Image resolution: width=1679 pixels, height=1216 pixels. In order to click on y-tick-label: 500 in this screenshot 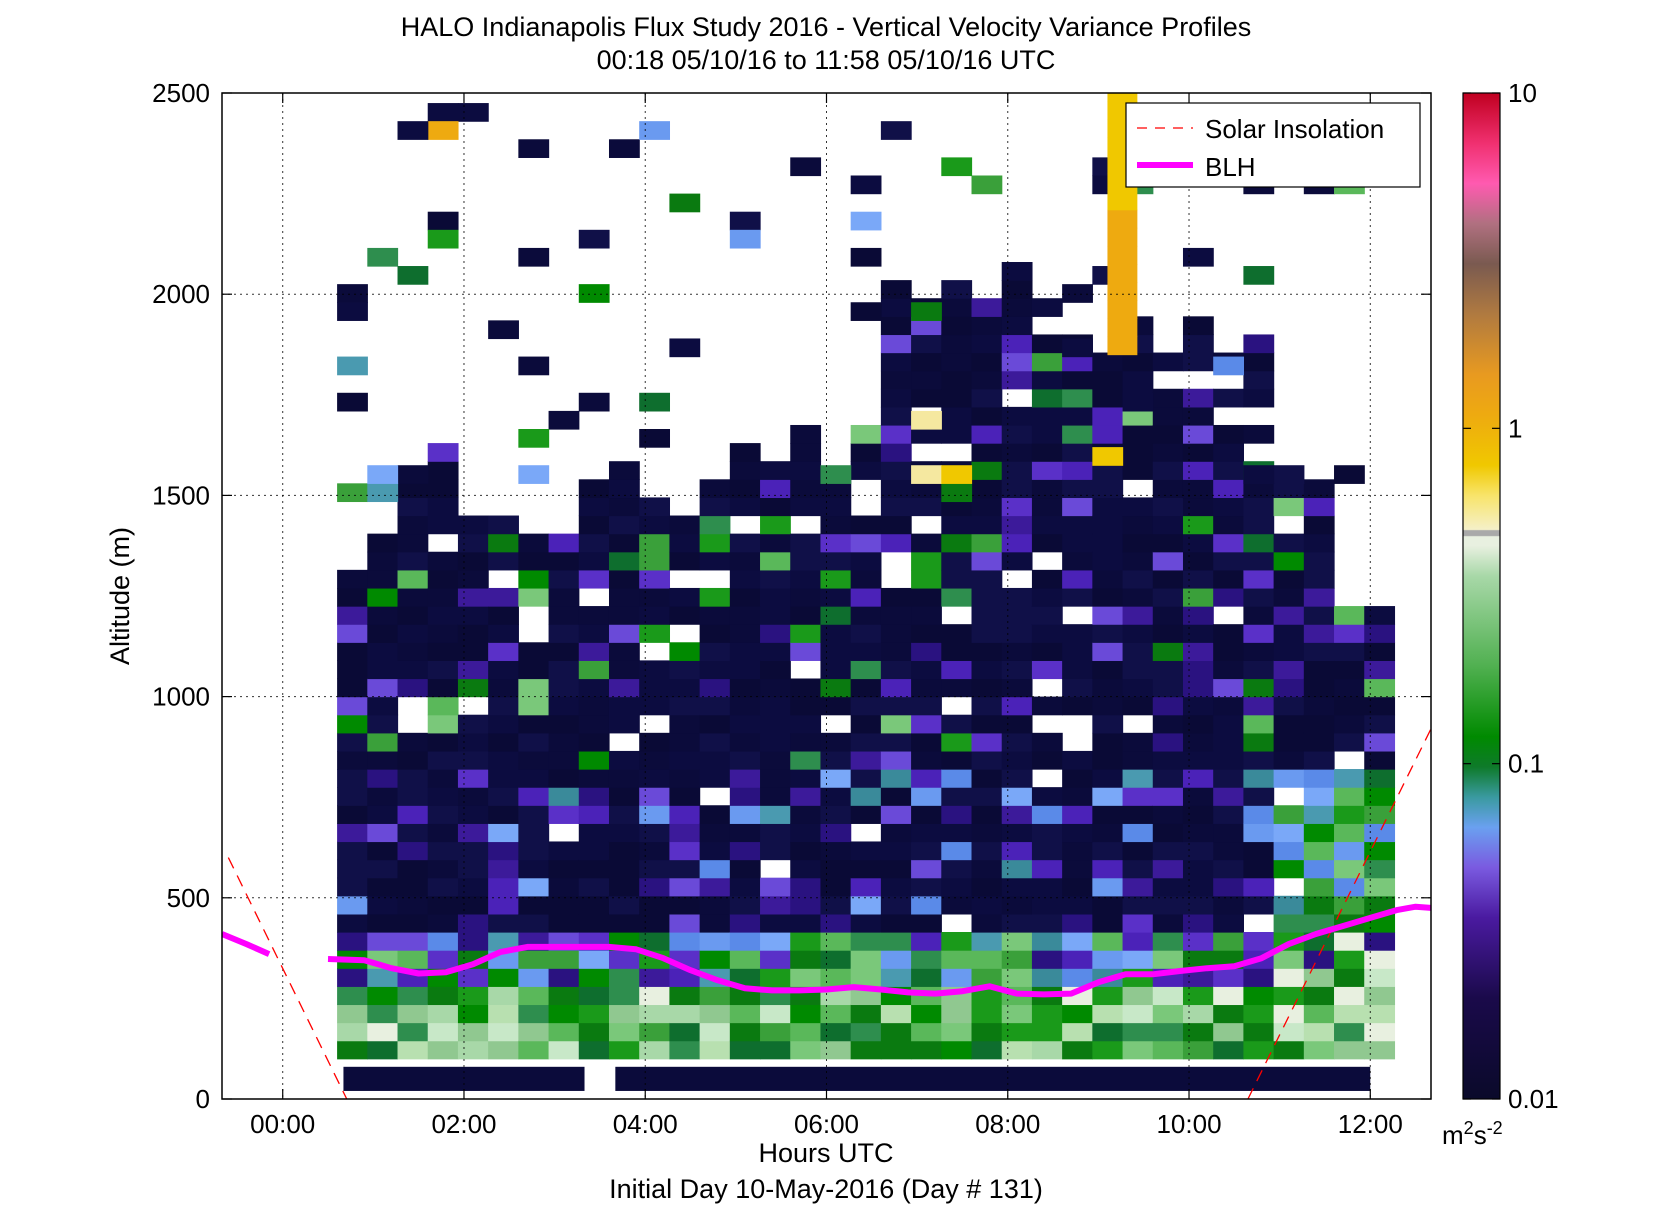, I will do `click(188, 898)`.